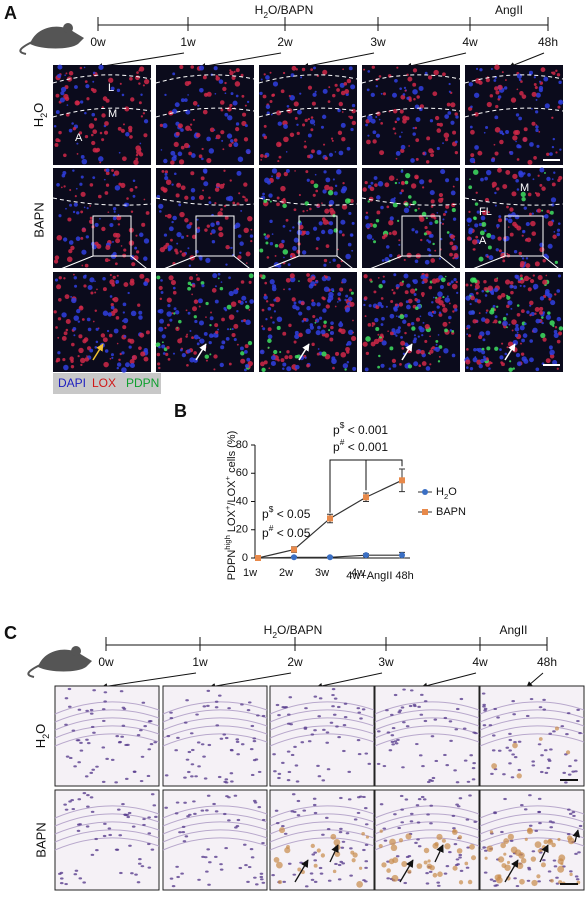  I want to click on timeline-label: 1w, so click(200, 662).